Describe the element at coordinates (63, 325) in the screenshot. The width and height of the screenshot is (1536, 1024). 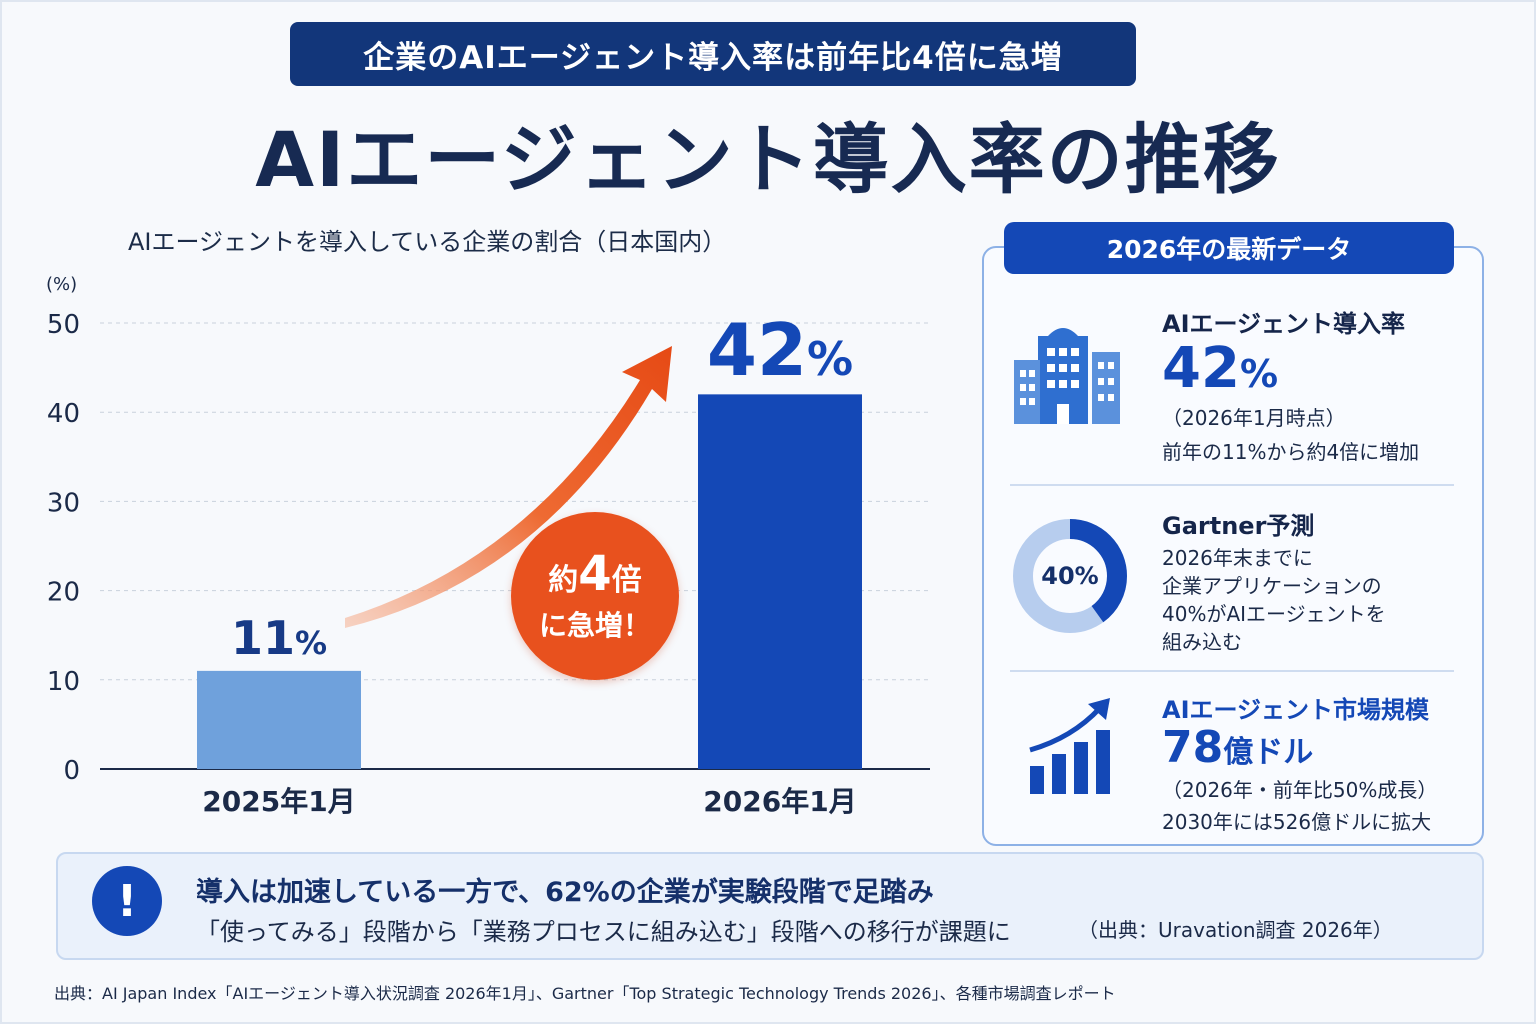
I see `y-tick-label: 50` at that location.